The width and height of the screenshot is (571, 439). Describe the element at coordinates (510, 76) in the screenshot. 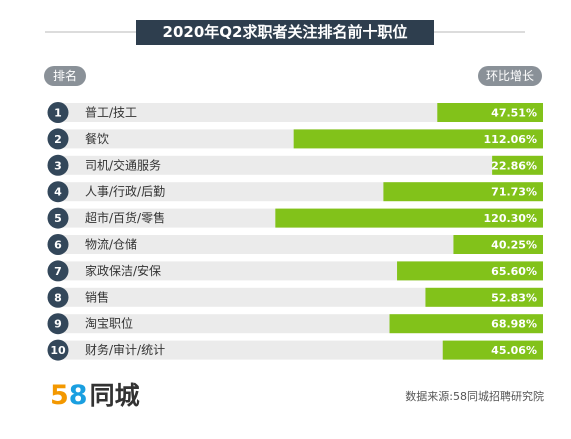

I see `growth-header: 环比增长` at that location.